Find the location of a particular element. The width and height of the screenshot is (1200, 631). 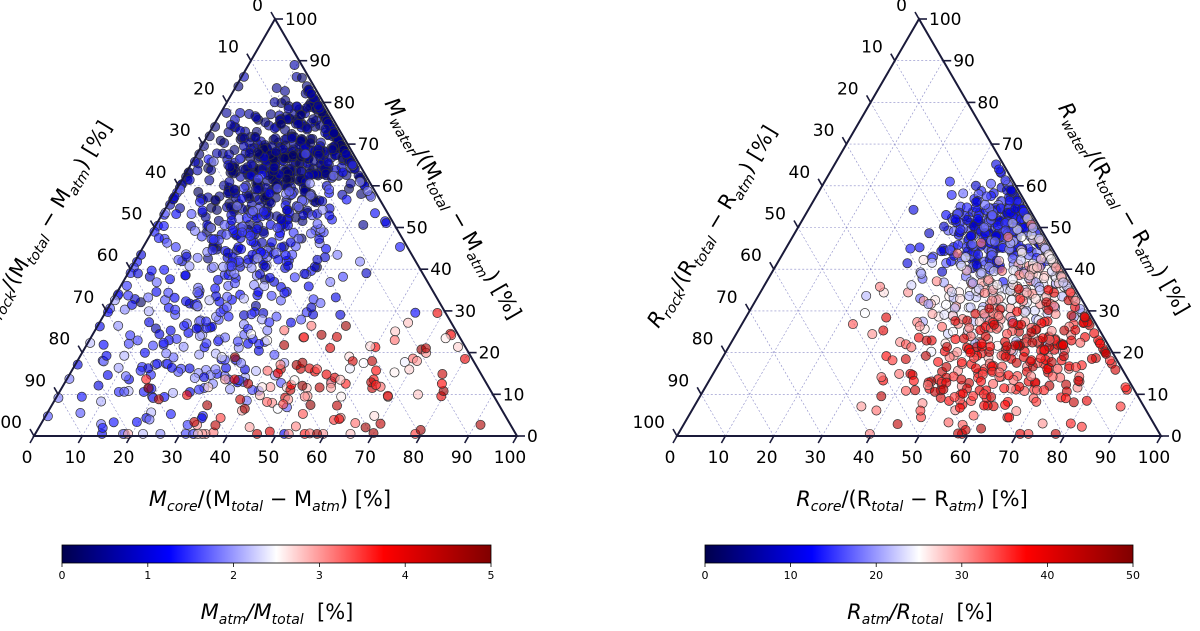

colorbar-label: Matm/Mtotal [%] is located at coordinates (277, 614).